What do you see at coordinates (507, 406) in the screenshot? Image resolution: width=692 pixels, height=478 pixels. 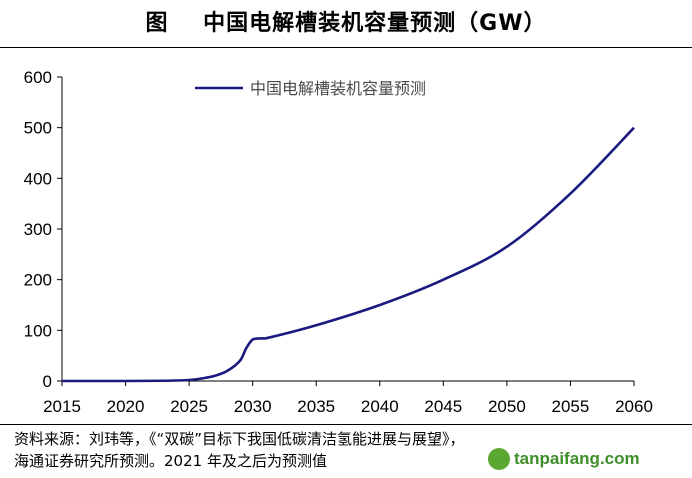 I see `x-tick-label: 2050` at bounding box center [507, 406].